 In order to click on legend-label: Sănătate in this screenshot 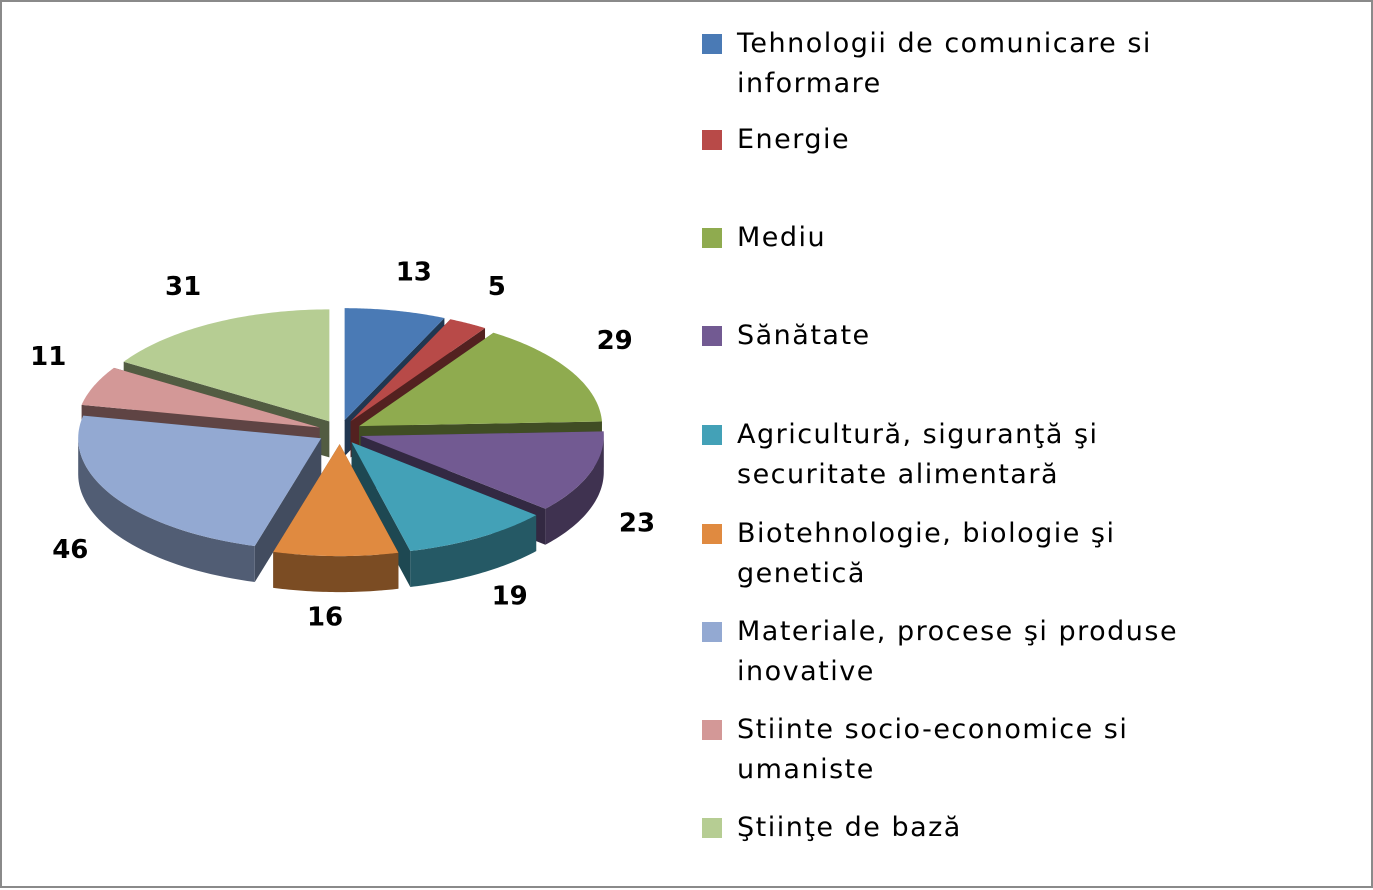, I will do `click(804, 335)`.